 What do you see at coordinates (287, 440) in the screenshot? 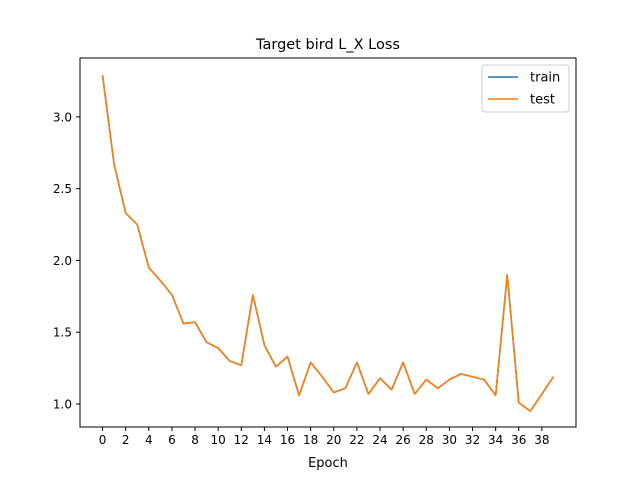
I see `x-tick-label: 16` at bounding box center [287, 440].